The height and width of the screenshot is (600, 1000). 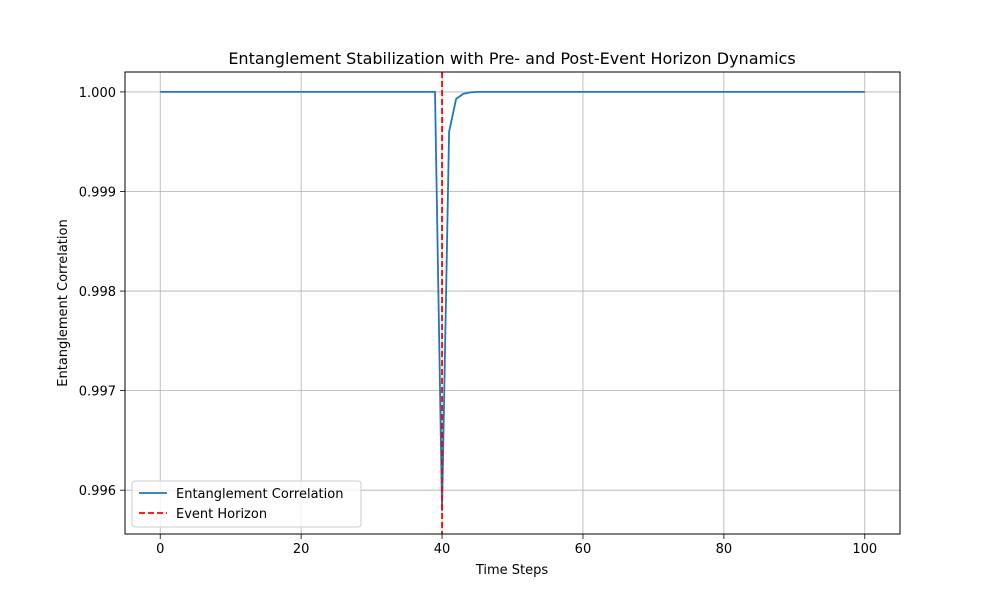 I want to click on x-axis-label: Time Steps, so click(x=512, y=570).